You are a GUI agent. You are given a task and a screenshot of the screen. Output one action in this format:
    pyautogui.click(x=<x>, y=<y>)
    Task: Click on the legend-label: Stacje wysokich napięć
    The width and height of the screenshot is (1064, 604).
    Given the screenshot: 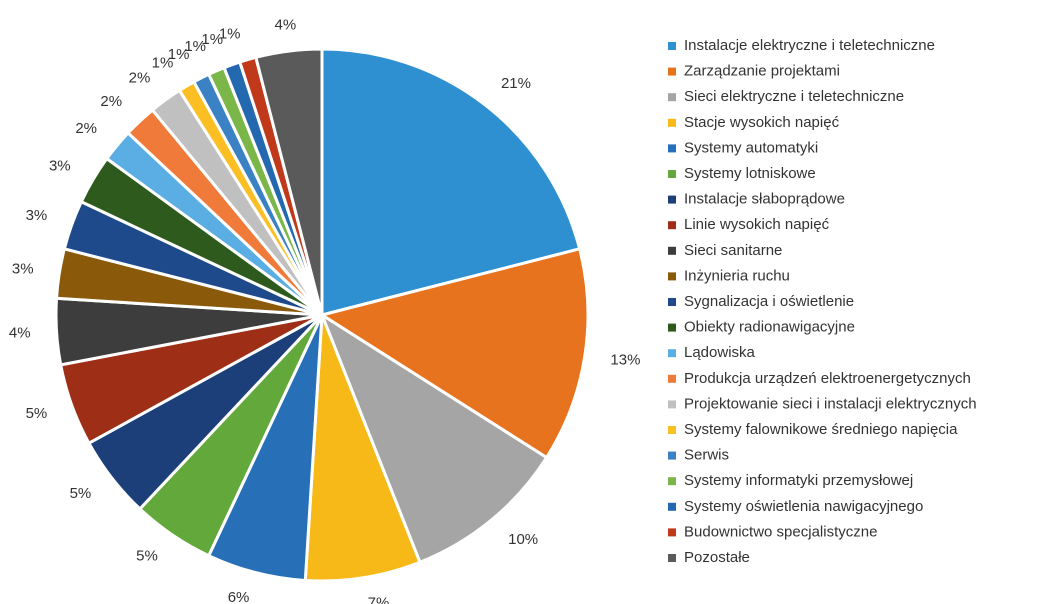 What is the action you would take?
    pyautogui.click(x=762, y=122)
    